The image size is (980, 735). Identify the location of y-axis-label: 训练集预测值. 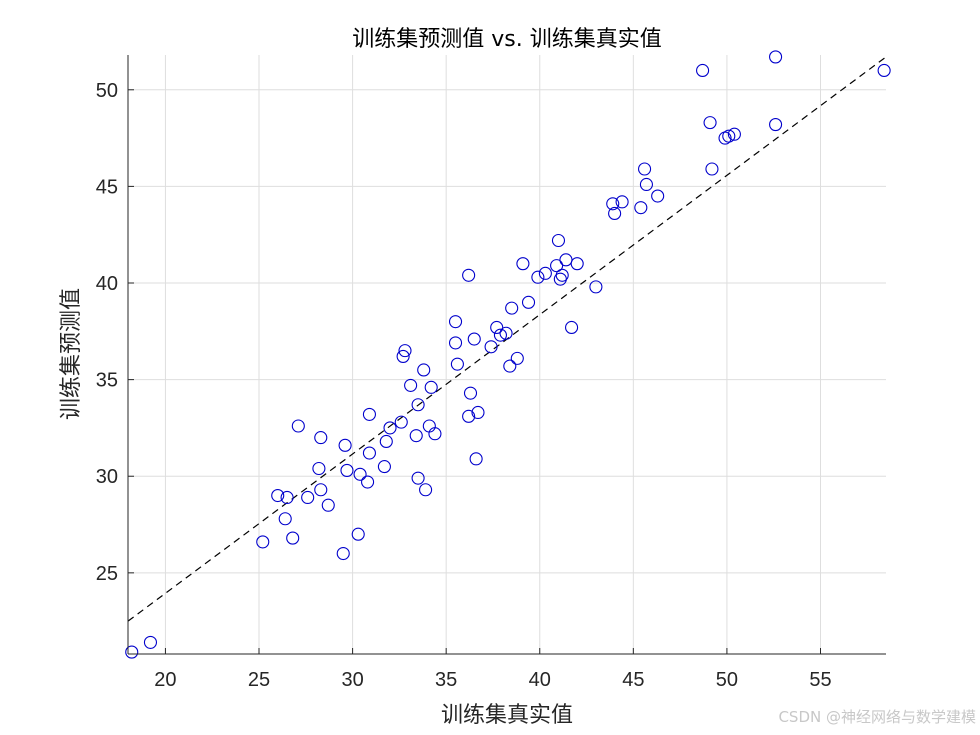
(71, 354).